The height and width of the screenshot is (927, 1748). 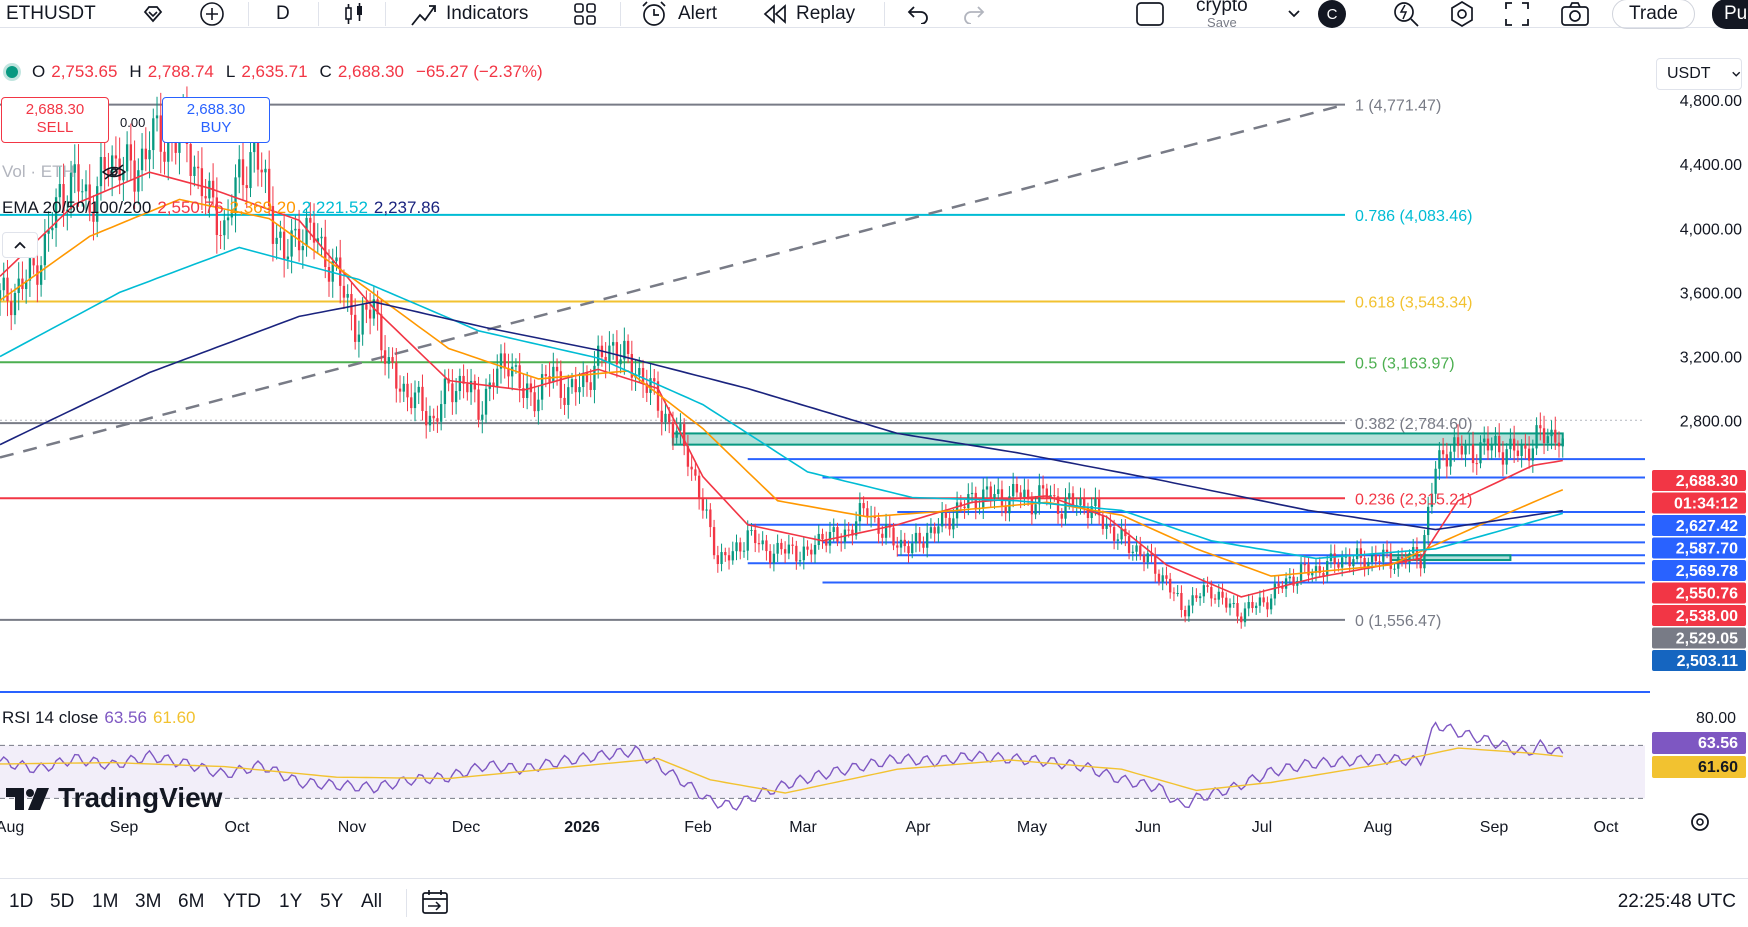 What do you see at coordinates (1735, 74) in the screenshot?
I see `chevron-down-icon` at bounding box center [1735, 74].